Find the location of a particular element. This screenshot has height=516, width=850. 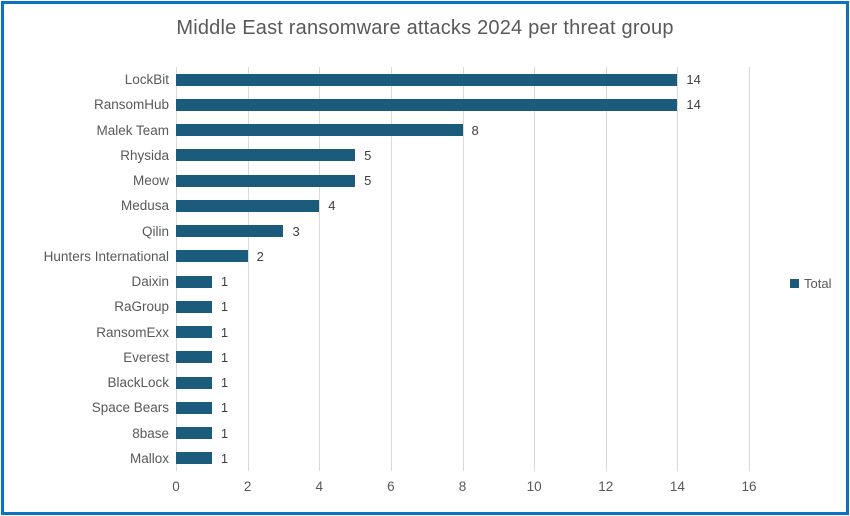

category-label: Daixin is located at coordinates (150, 282).